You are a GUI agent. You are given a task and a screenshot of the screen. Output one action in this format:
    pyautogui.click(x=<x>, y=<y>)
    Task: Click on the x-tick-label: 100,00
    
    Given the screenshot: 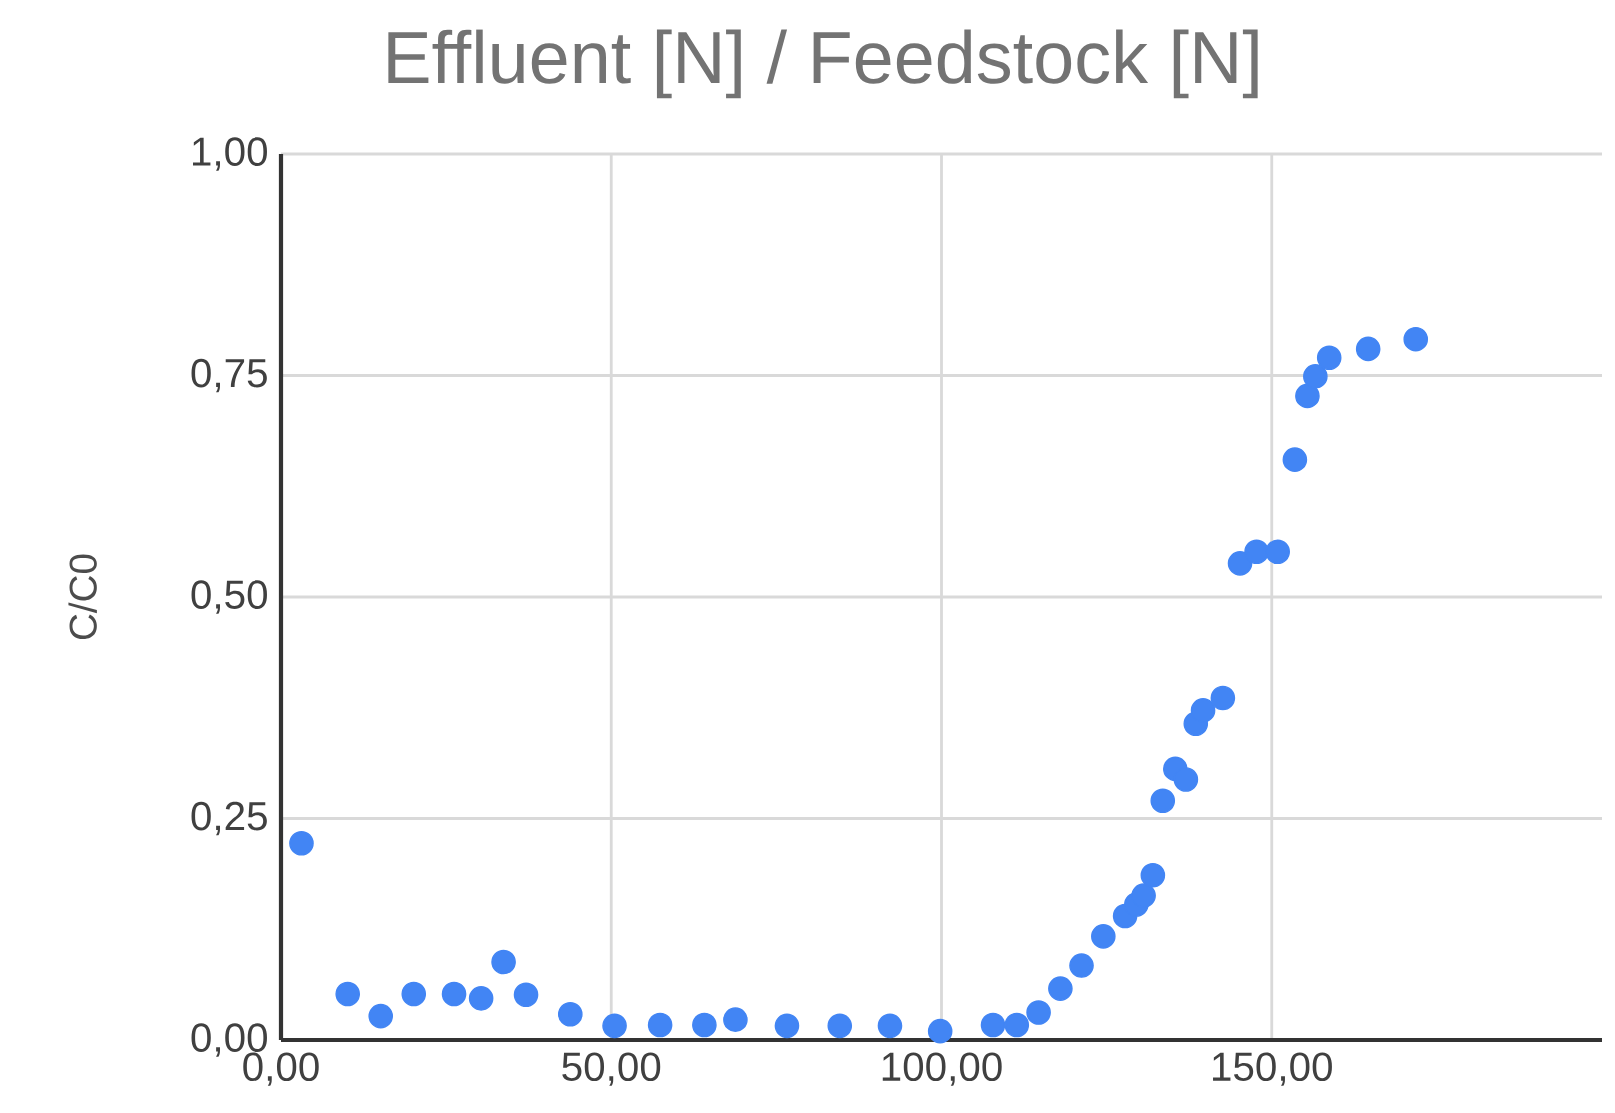 What is the action you would take?
    pyautogui.click(x=942, y=1069)
    